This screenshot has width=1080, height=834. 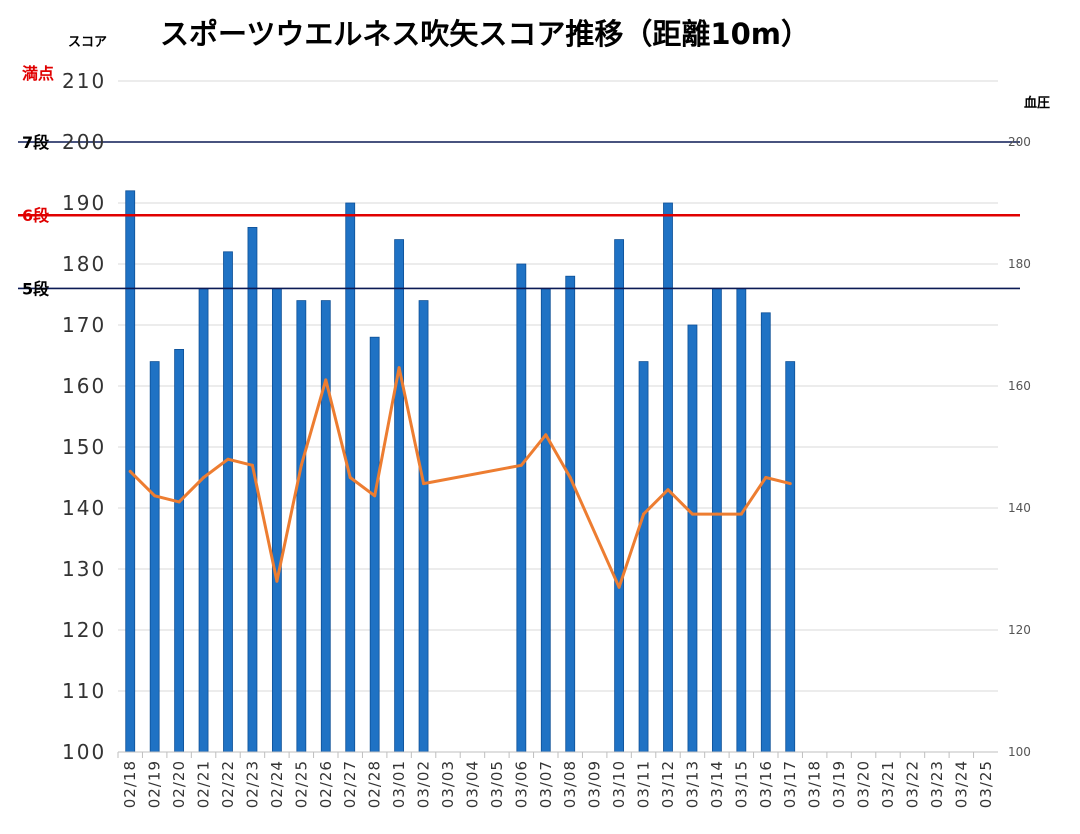 What do you see at coordinates (912, 784) in the screenshot?
I see `x-tick-label: 03/22` at bounding box center [912, 784].